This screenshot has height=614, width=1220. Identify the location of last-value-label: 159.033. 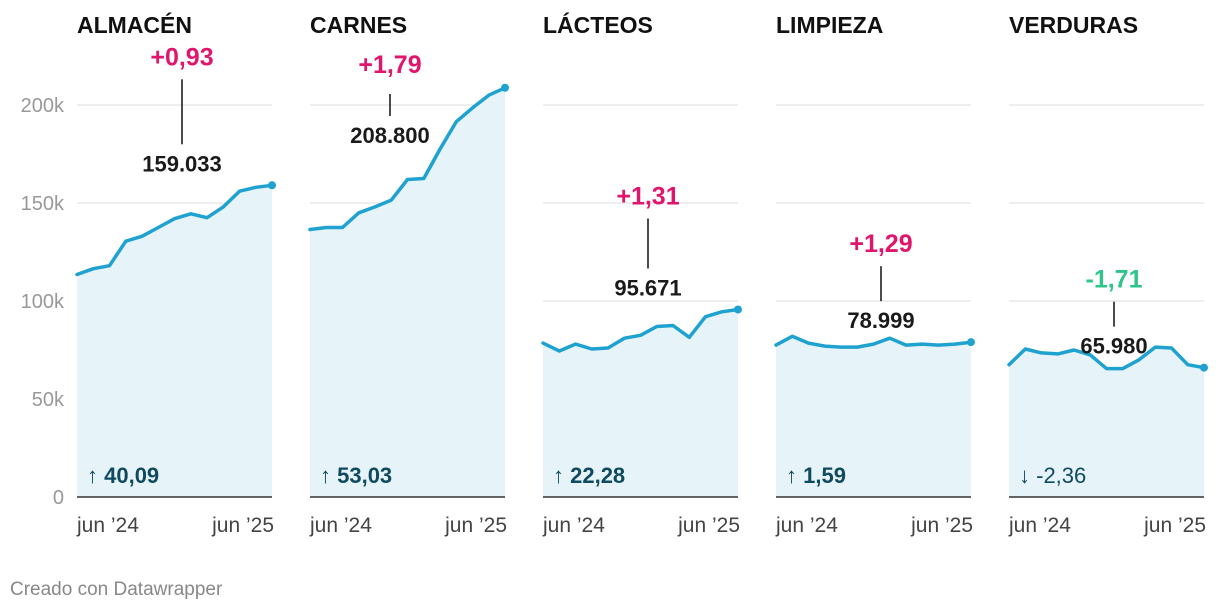
(182, 163).